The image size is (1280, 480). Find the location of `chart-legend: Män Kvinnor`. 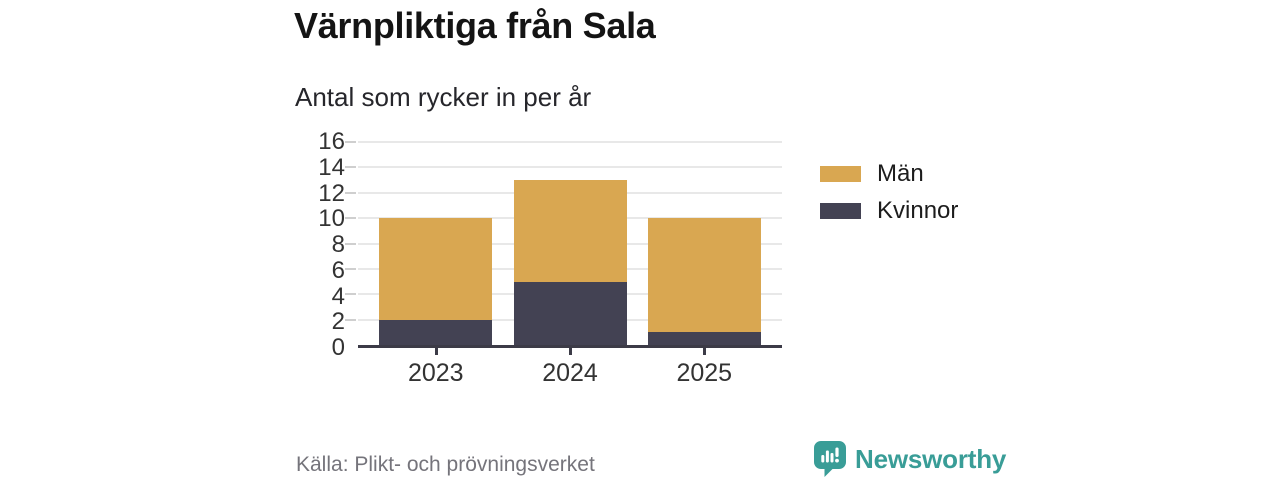

chart-legend: Män Kvinnor is located at coordinates (889, 192).